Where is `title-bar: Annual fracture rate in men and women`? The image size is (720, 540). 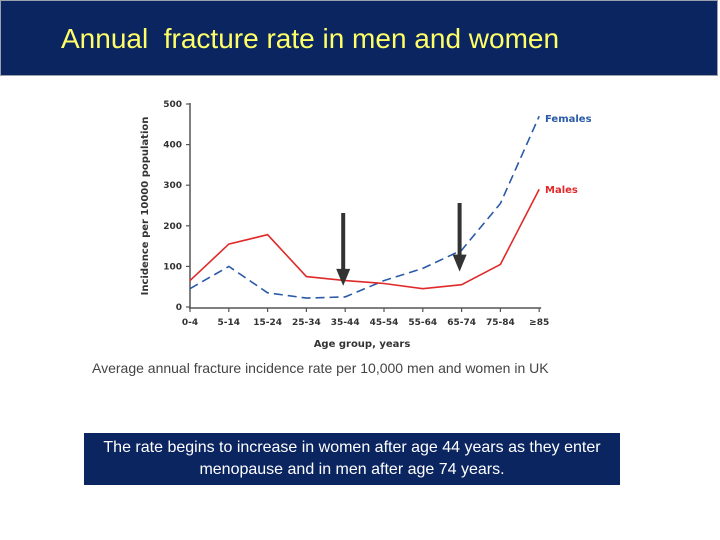
title-bar: Annual fracture rate in men and women is located at coordinates (359, 38).